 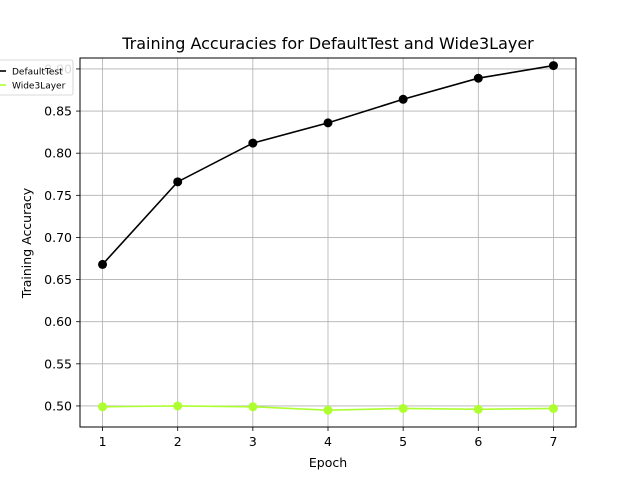 I want to click on y-tick-label: 0.70, so click(x=58, y=237).